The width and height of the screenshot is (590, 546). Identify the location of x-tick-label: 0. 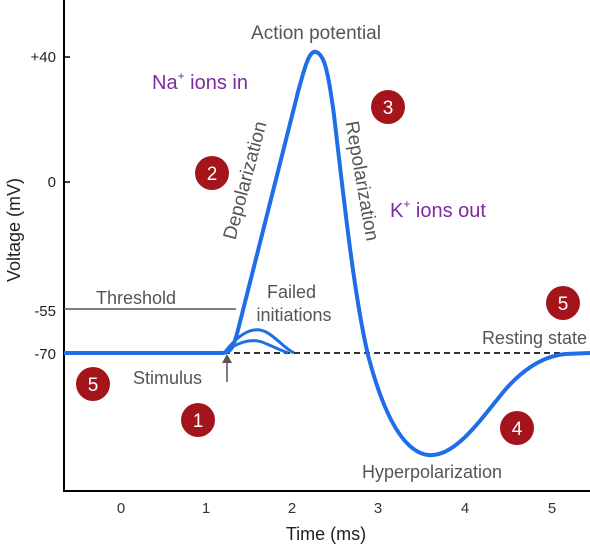
(121, 508).